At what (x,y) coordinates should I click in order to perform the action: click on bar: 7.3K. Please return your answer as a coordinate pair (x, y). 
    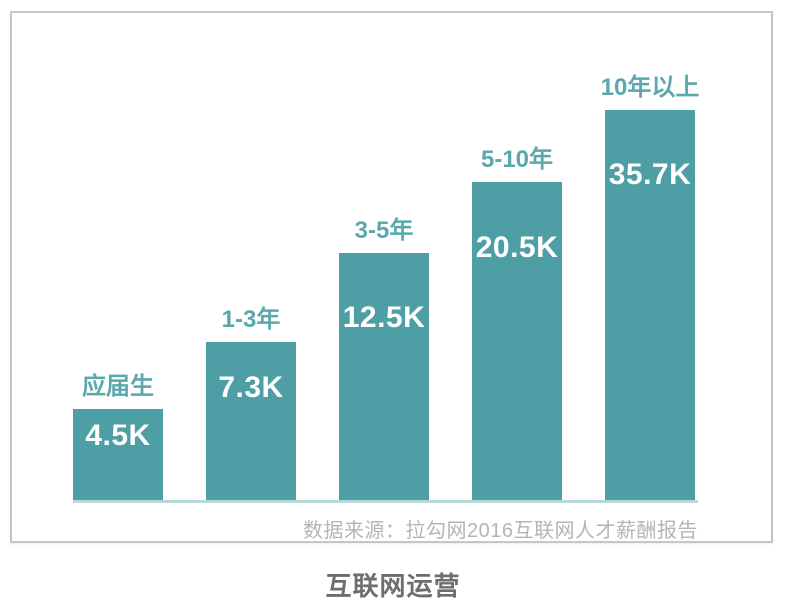
    Looking at the image, I should click on (251, 421).